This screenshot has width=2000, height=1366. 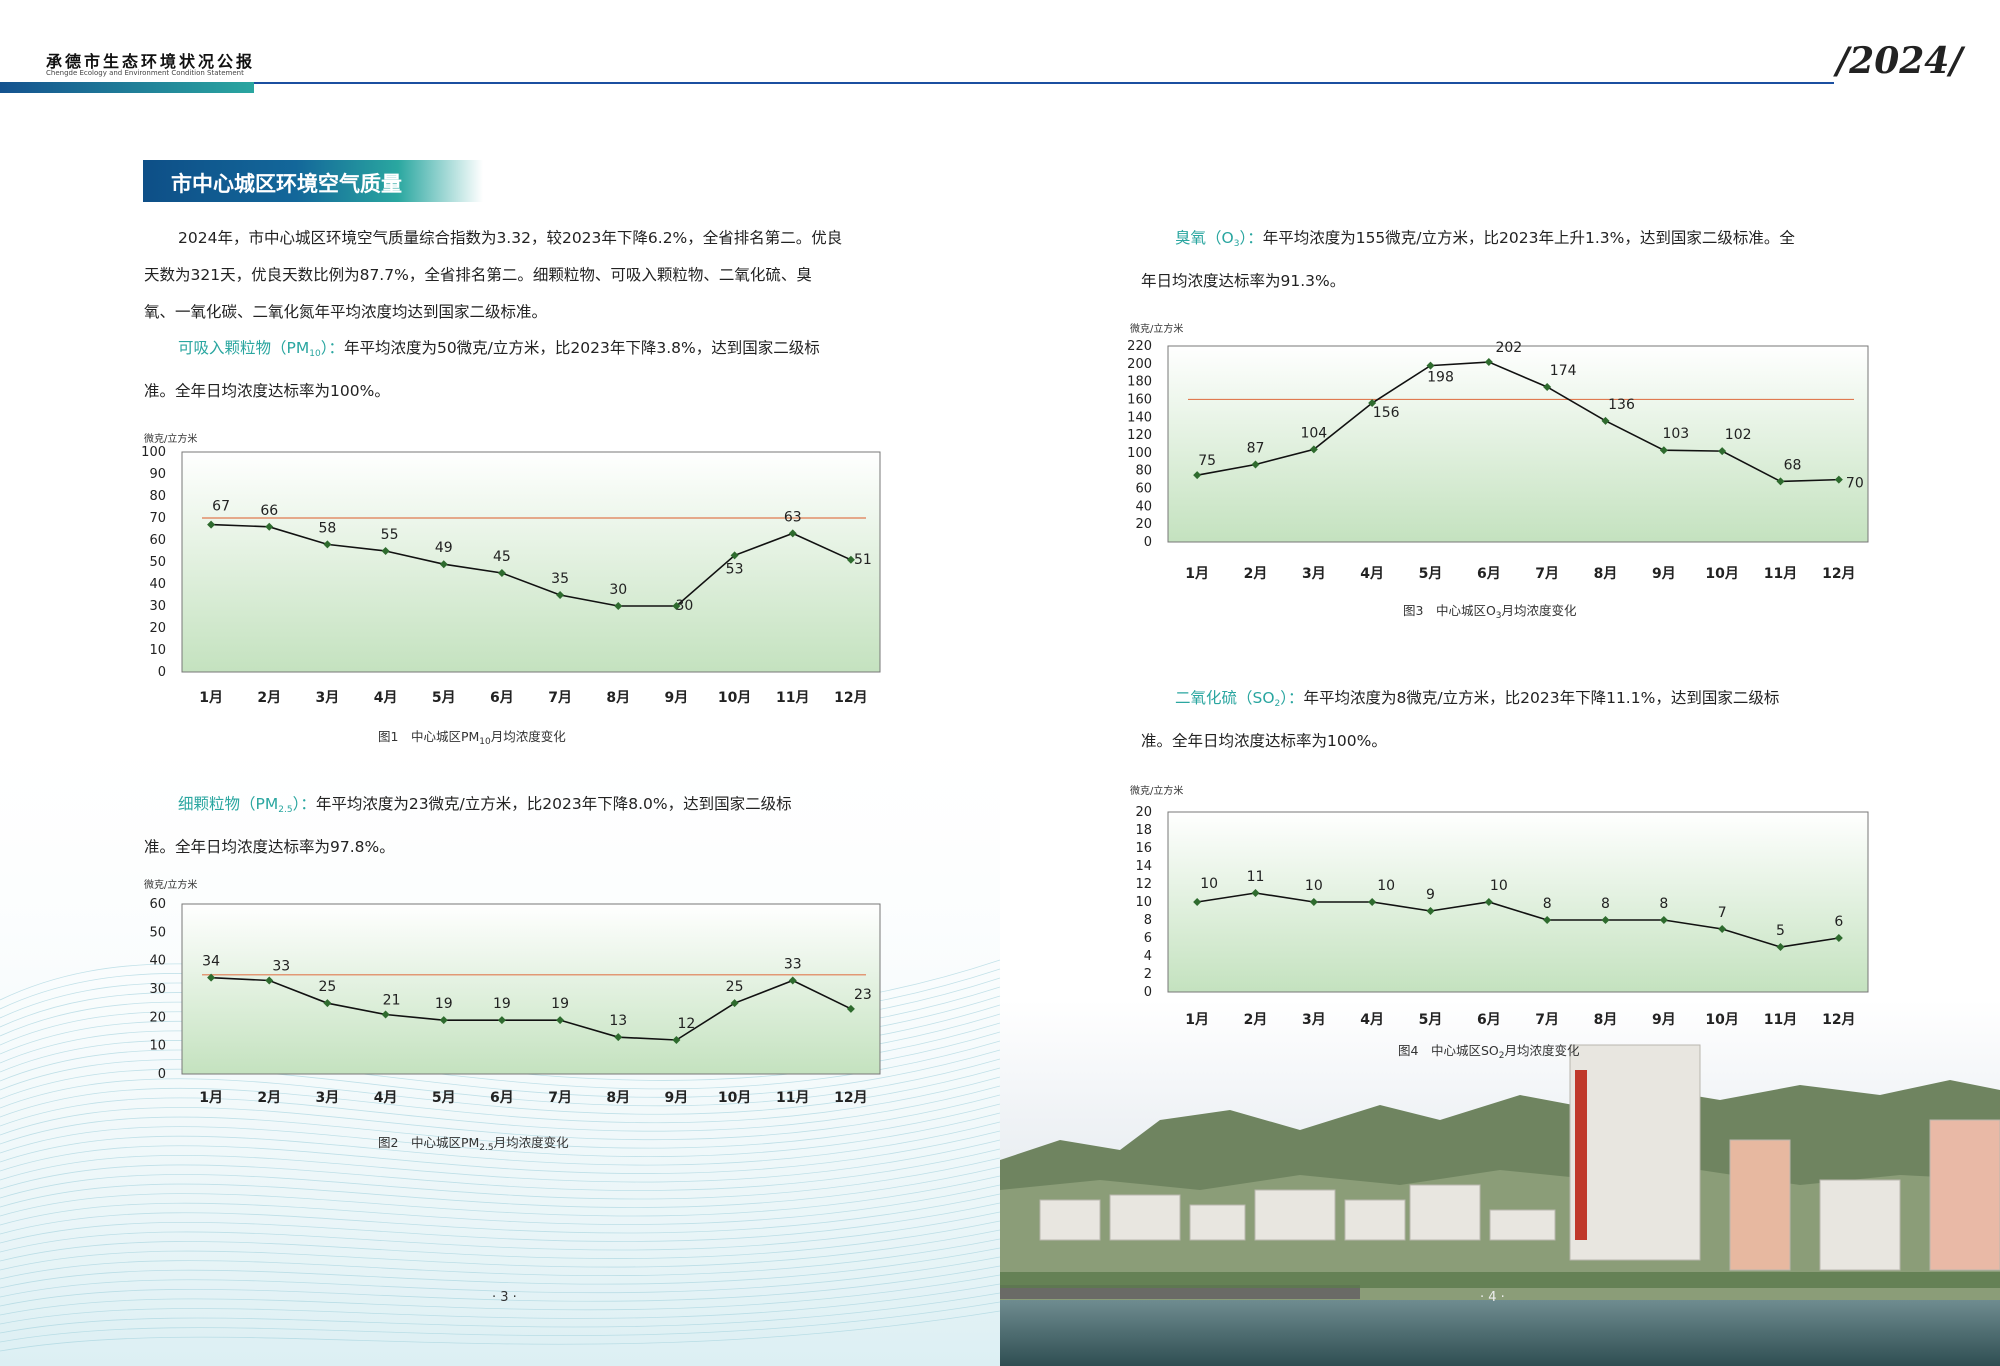 I want to click on data-label: 45, so click(x=502, y=557).